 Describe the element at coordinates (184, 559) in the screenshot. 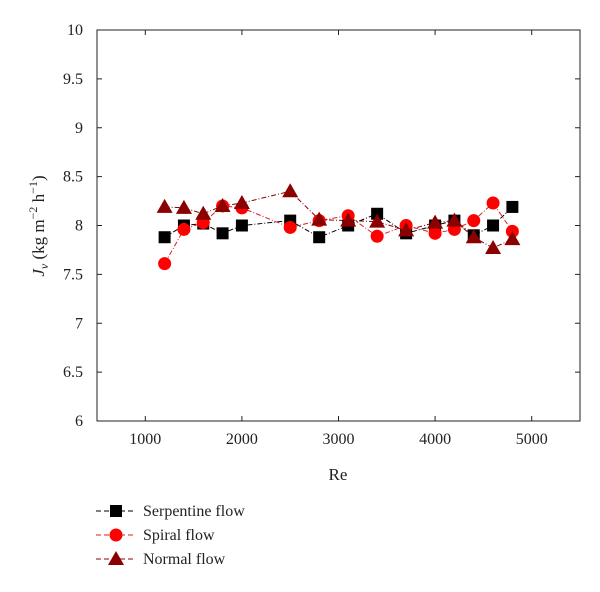

I see `legend-normal-flow-label: Normal flow` at that location.